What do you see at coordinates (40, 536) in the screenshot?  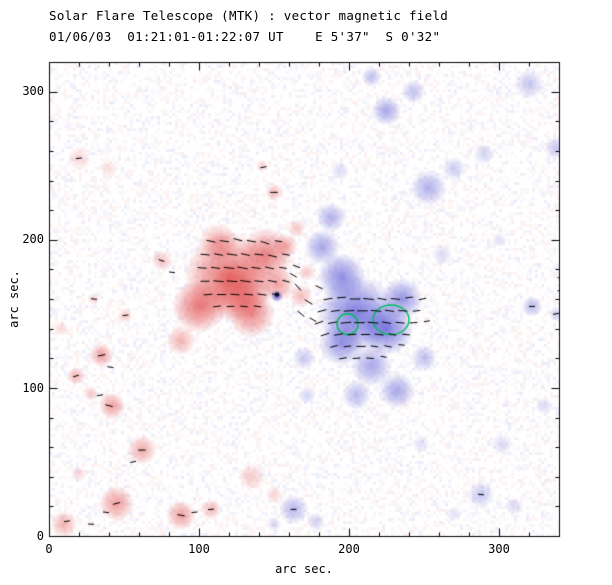 I see `y-tick-label-0: 0` at bounding box center [40, 536].